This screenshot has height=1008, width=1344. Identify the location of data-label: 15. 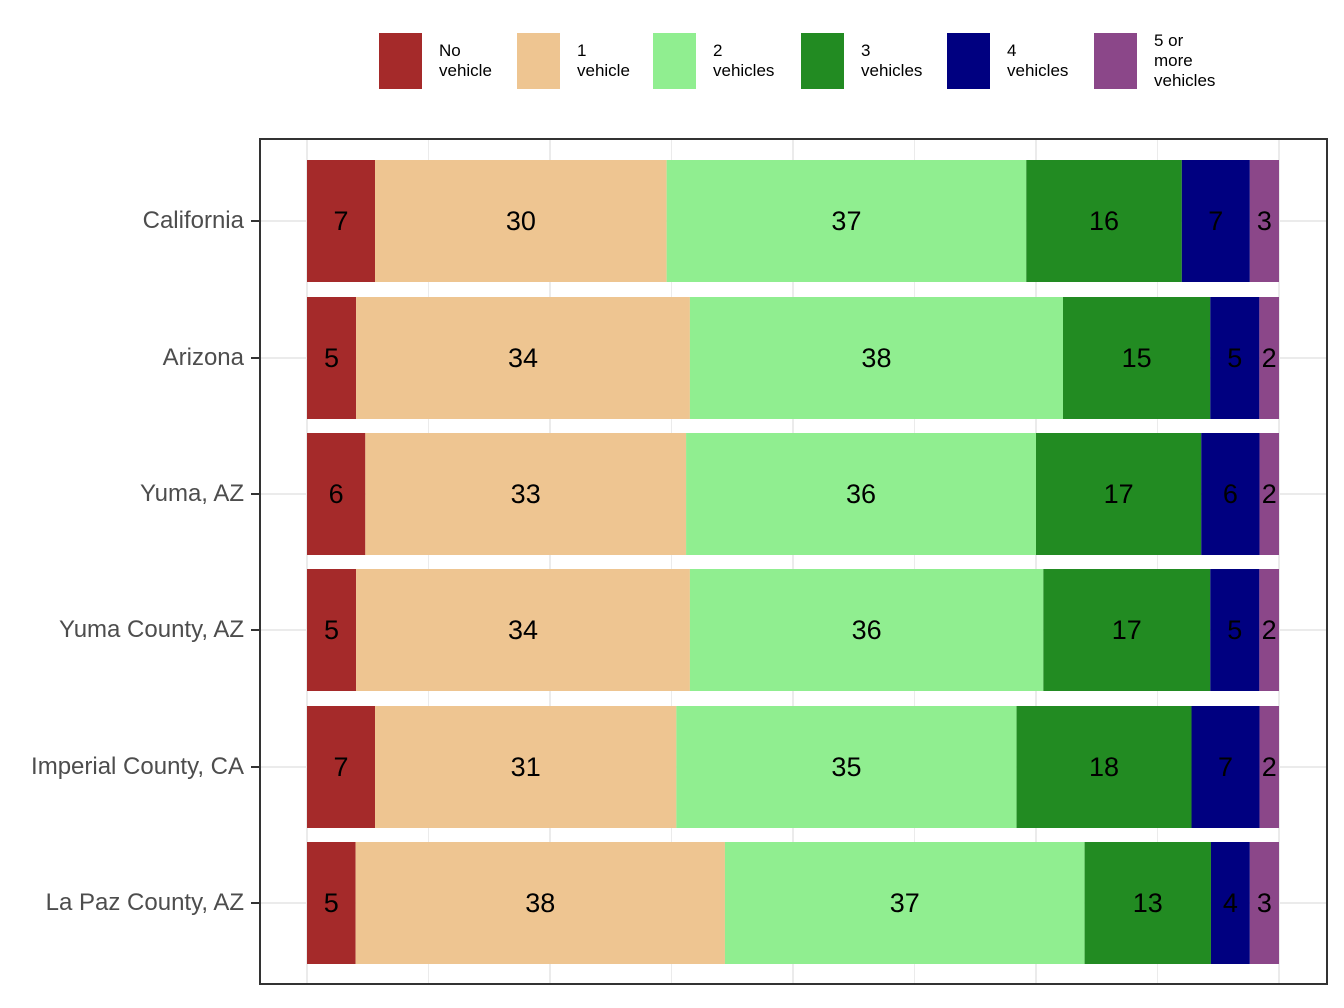
(1137, 358).